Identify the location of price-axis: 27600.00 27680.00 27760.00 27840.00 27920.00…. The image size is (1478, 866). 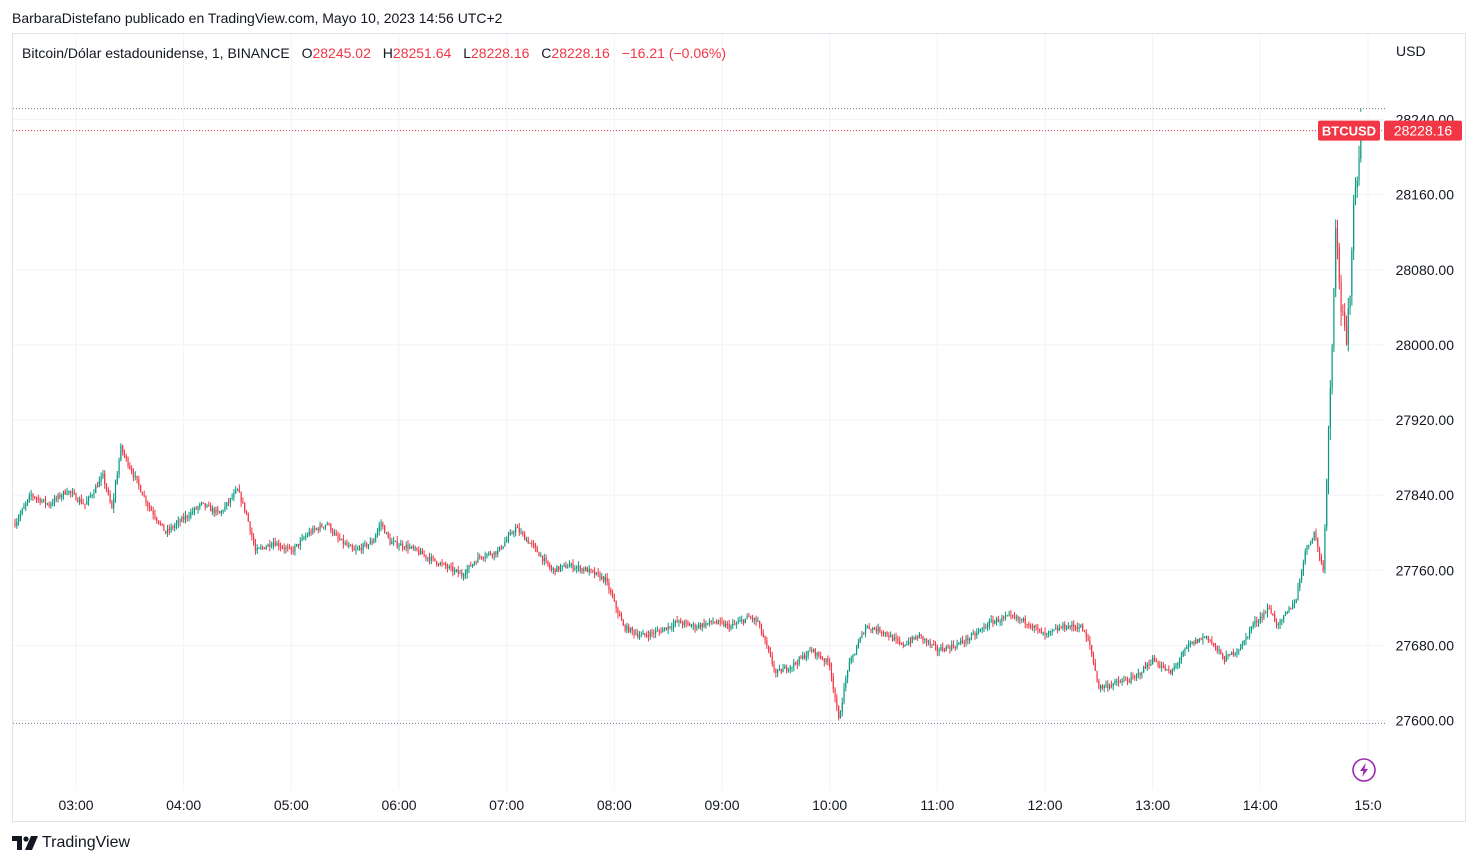
(1425, 420).